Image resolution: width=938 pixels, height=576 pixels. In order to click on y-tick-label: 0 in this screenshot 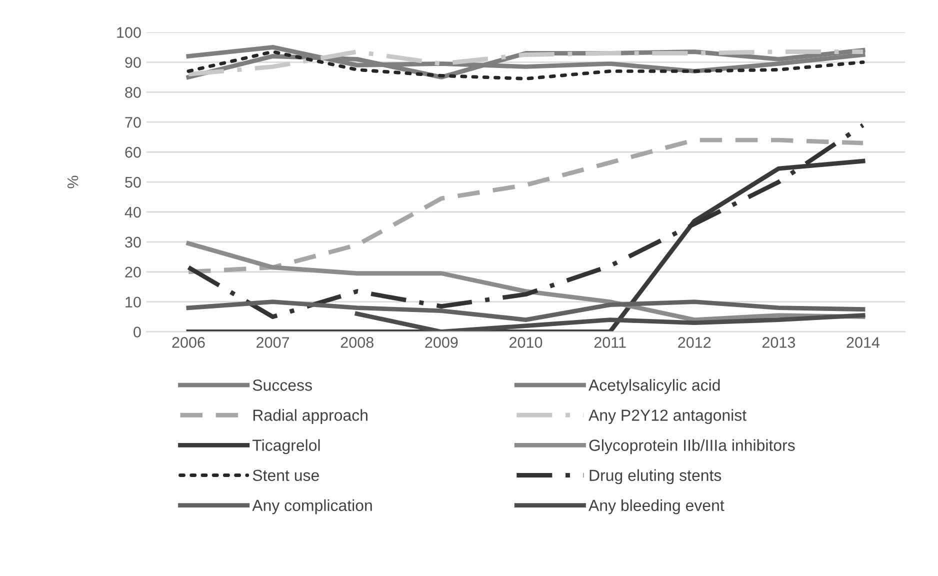, I will do `click(137, 332)`.